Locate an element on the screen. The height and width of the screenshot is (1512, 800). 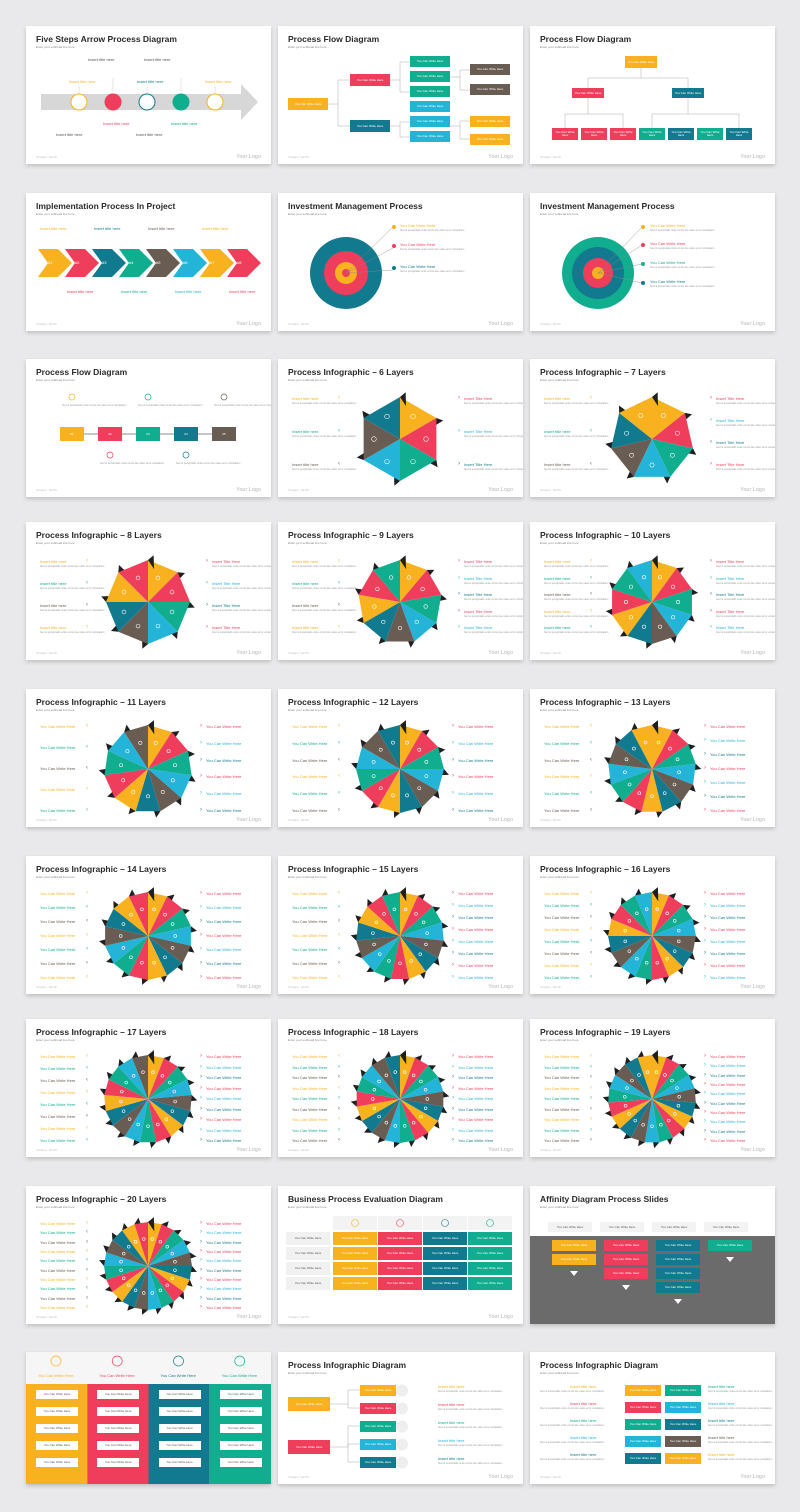
branch-box: You Can Write Here is located at coordinates (588, 93).